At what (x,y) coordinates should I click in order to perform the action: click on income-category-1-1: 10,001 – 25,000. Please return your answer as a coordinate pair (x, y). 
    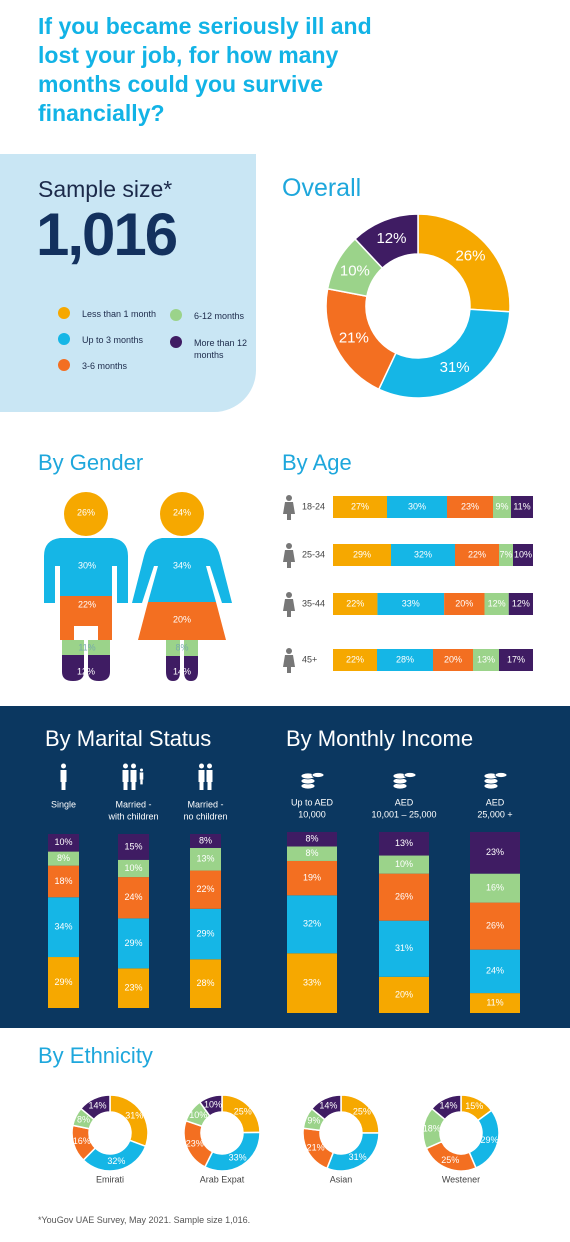
    Looking at the image, I should click on (403, 814).